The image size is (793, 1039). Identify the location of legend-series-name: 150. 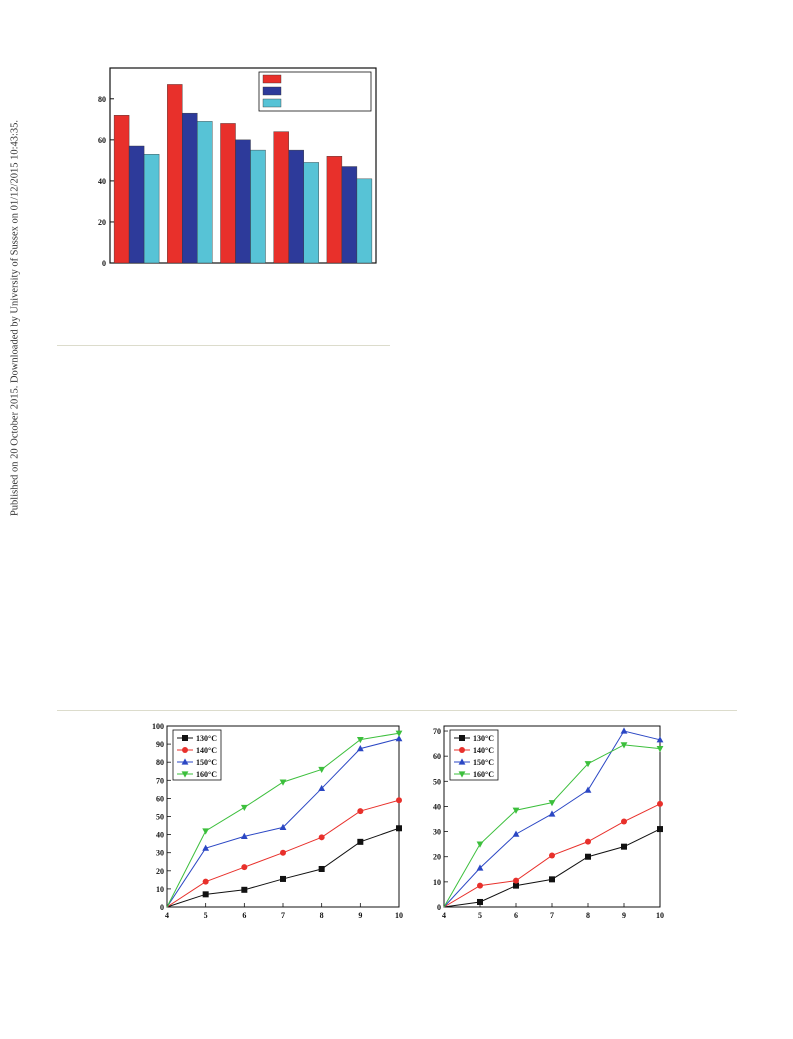
(479, 762).